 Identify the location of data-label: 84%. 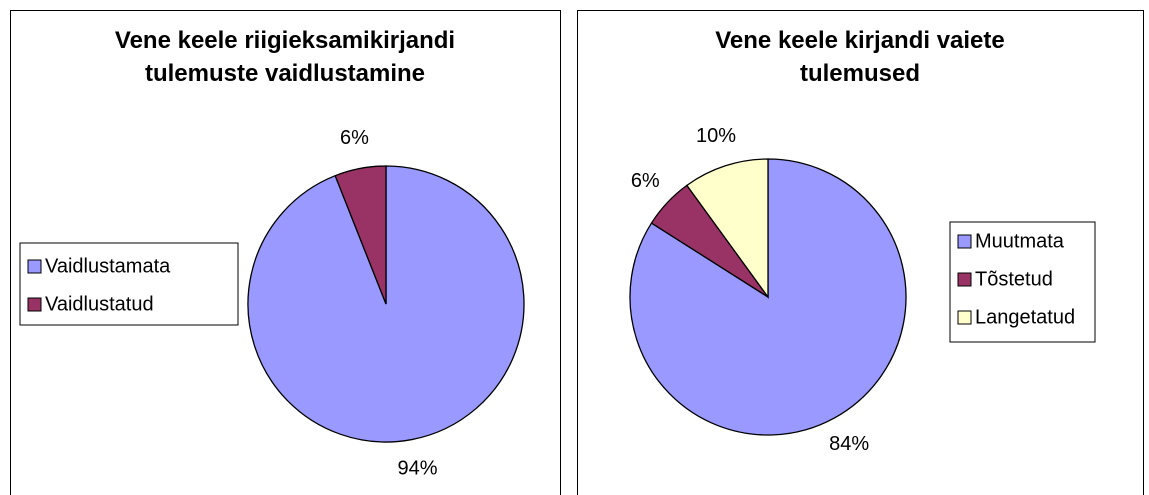
(849, 444).